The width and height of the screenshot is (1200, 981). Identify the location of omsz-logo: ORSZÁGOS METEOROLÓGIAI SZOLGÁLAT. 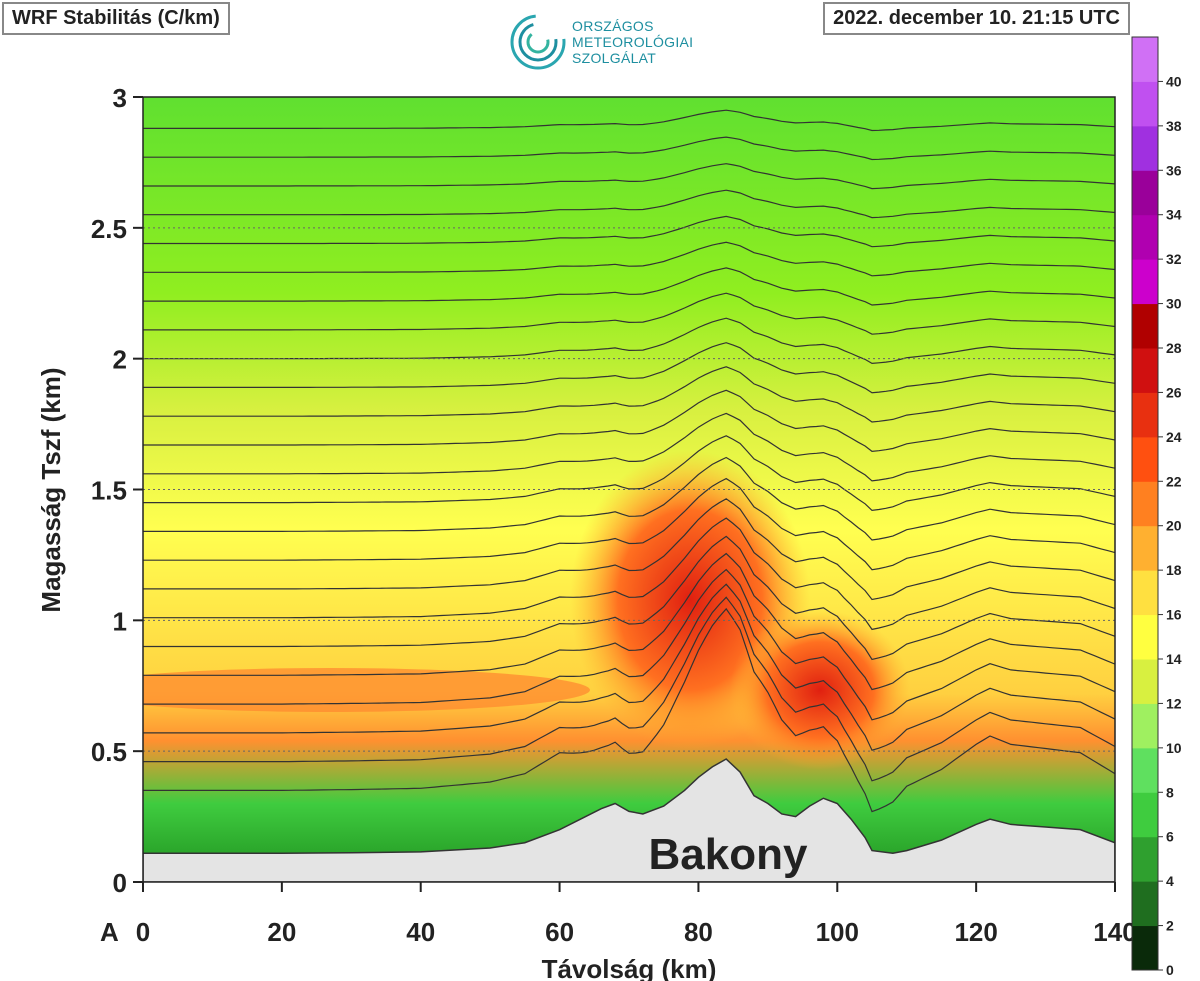
(610, 45).